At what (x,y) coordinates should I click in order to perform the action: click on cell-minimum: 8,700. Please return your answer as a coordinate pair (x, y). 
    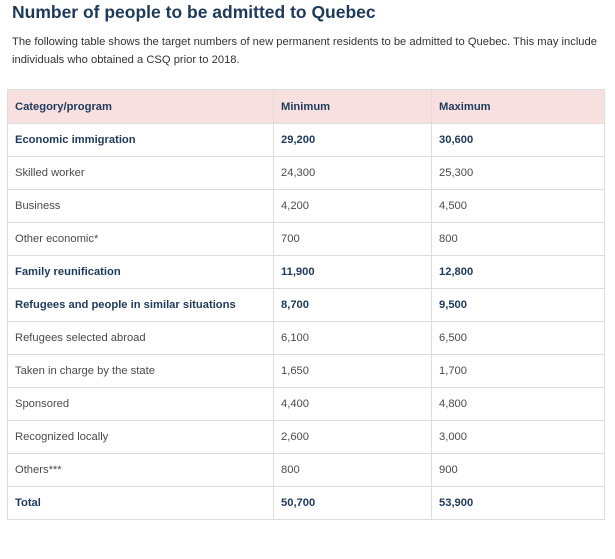
    Looking at the image, I should click on (352, 305).